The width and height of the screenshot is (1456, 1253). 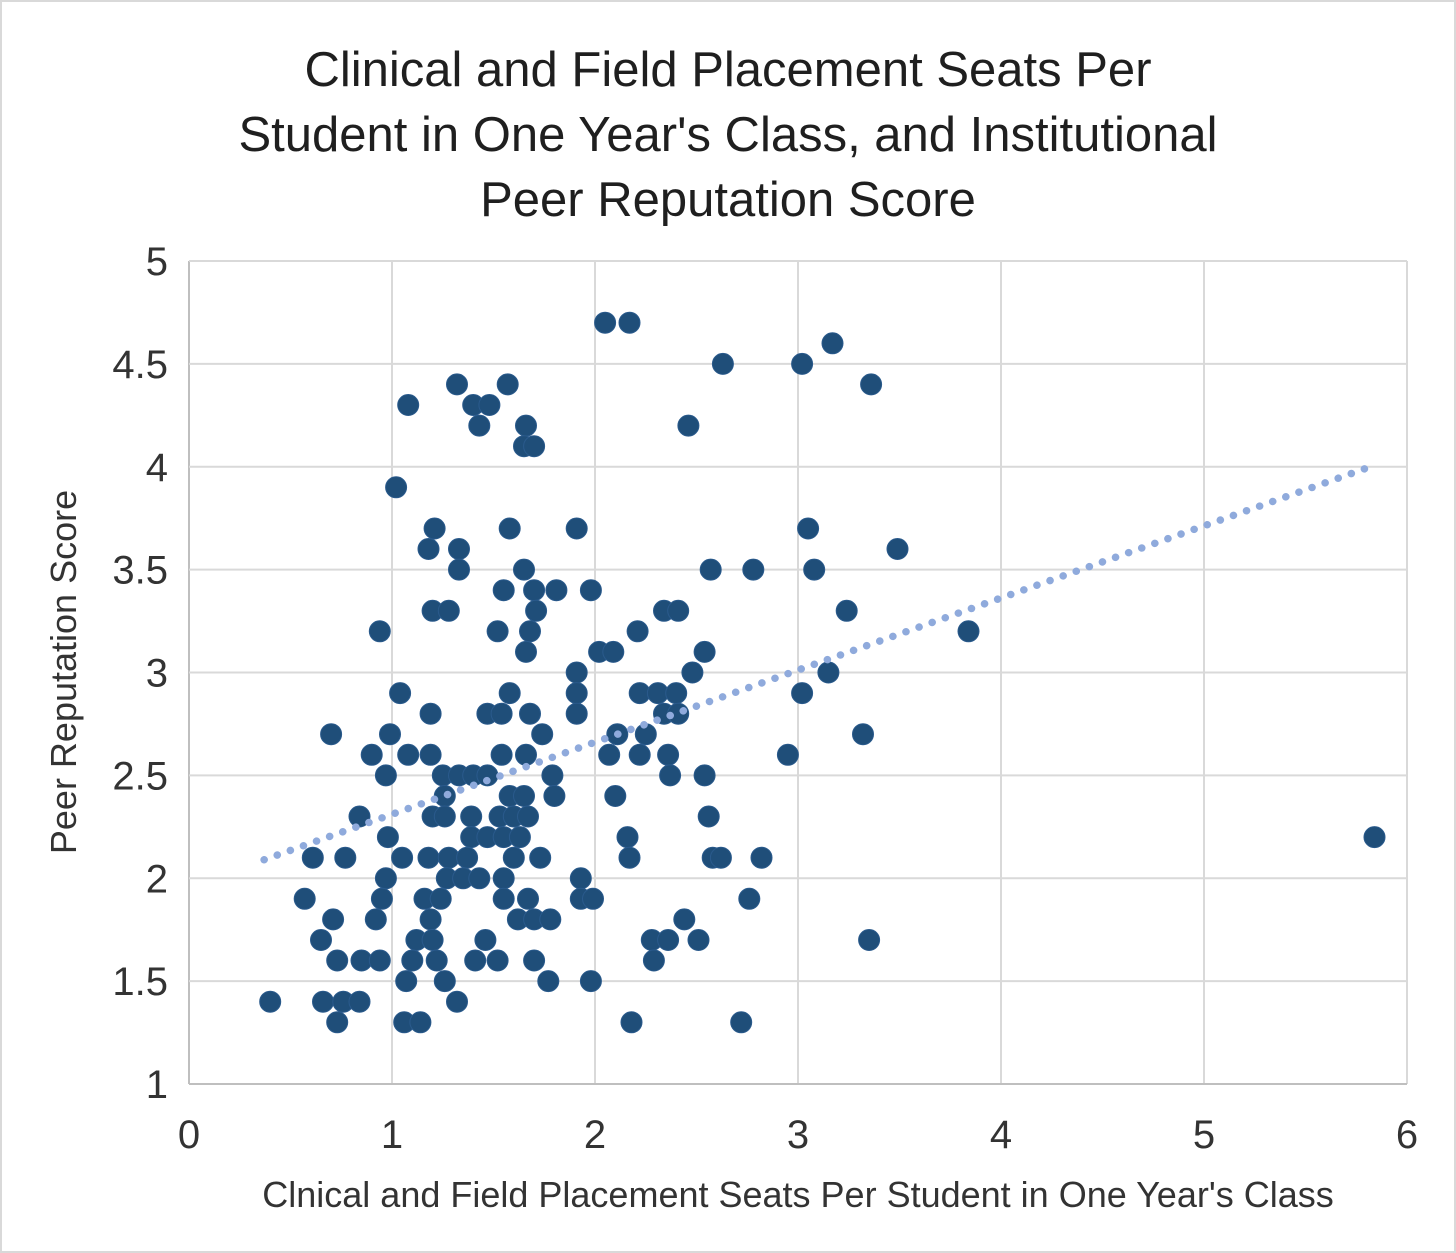 I want to click on y-axis-title-text: Peer Reputation Score, so click(x=63, y=672).